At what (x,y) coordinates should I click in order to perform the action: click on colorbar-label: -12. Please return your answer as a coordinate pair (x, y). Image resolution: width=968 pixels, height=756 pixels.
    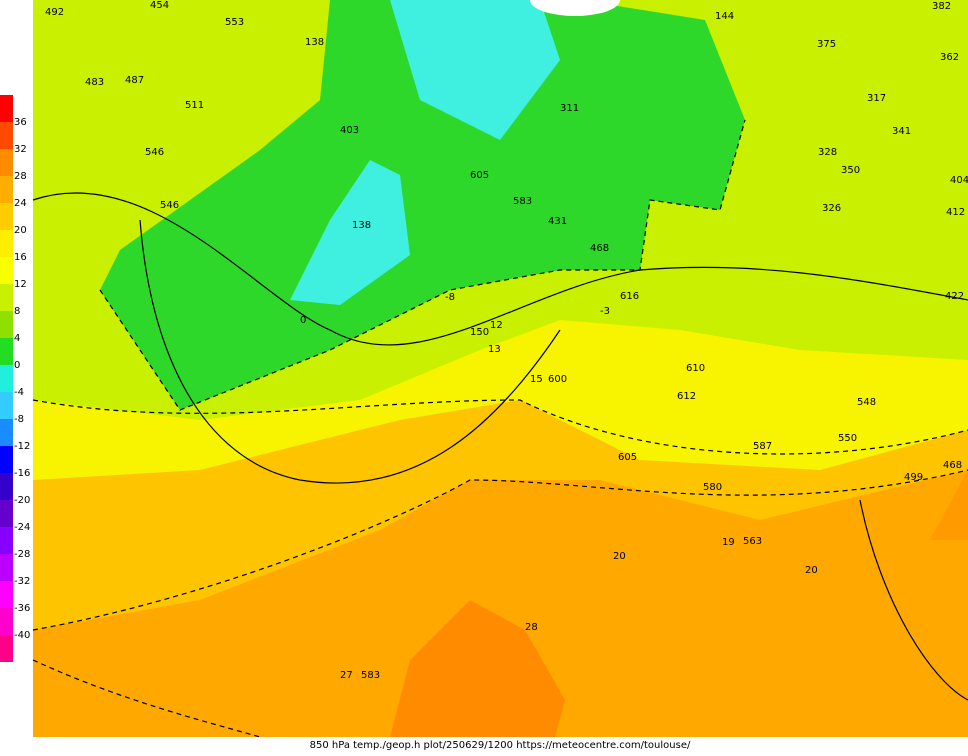
    Looking at the image, I should click on (22, 446).